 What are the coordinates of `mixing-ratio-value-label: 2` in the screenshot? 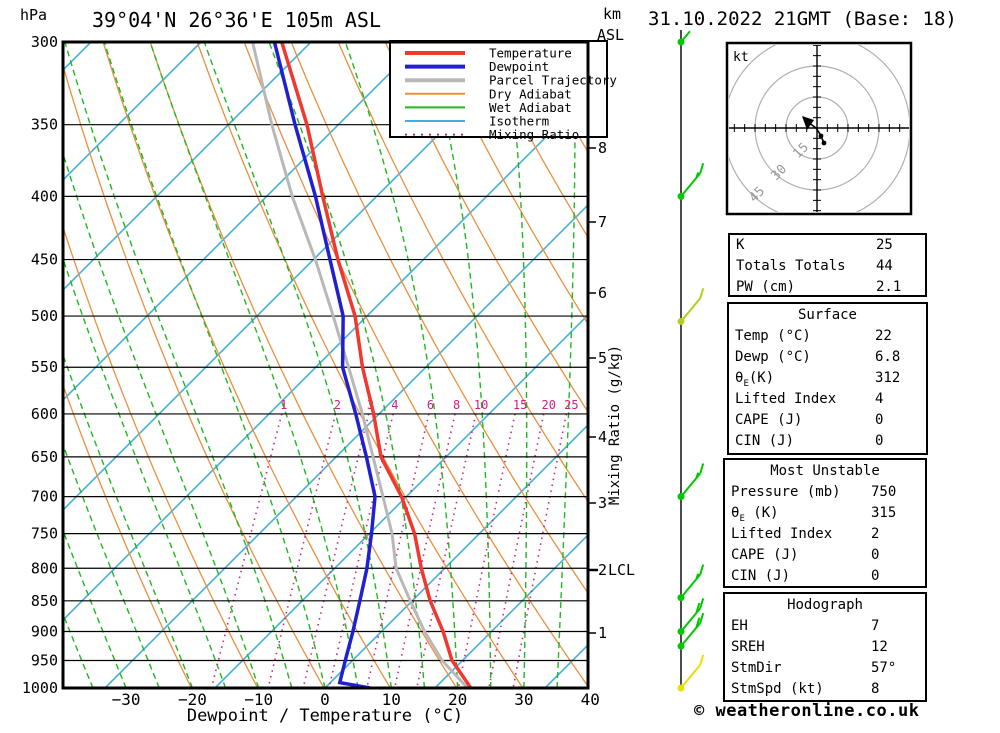 It's located at (337, 405).